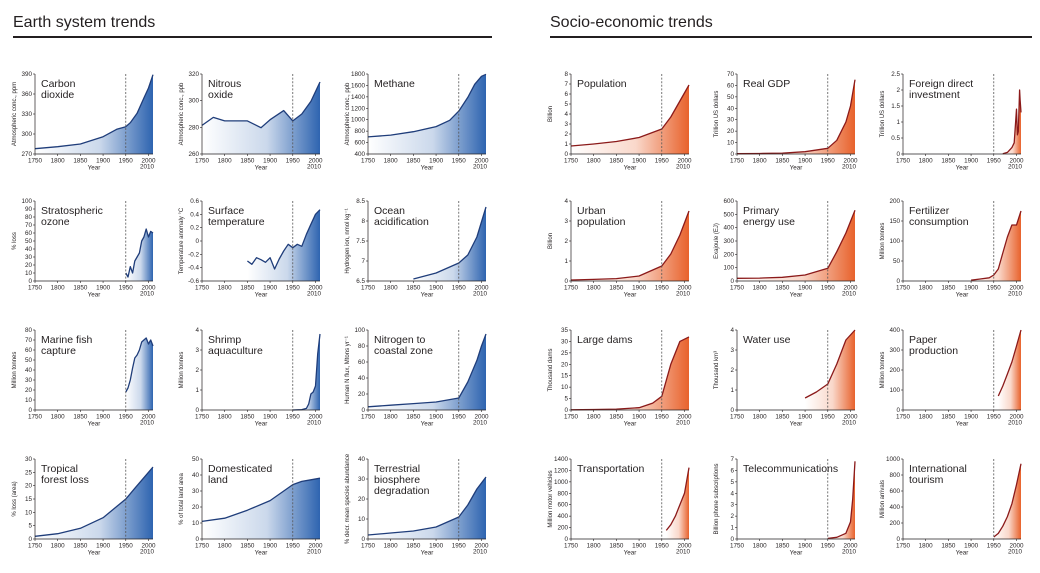 The width and height of the screenshot is (1040, 573). I want to click on y-tick-label: 320, so click(193, 74).